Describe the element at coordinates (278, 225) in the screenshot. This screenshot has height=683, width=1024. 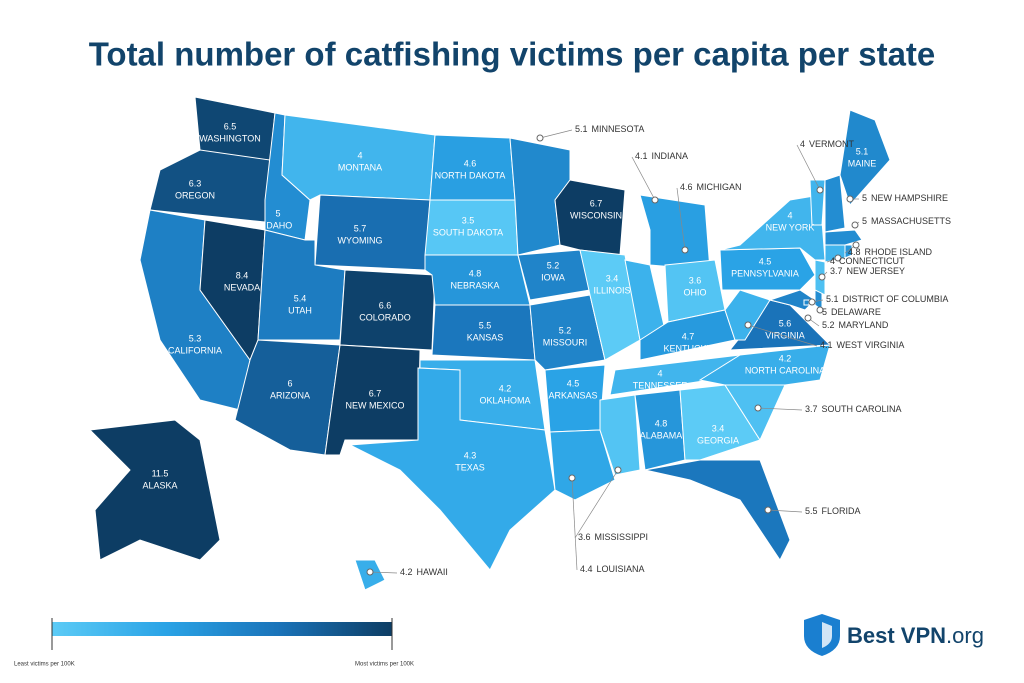
I see `state-name: IDAHO` at that location.